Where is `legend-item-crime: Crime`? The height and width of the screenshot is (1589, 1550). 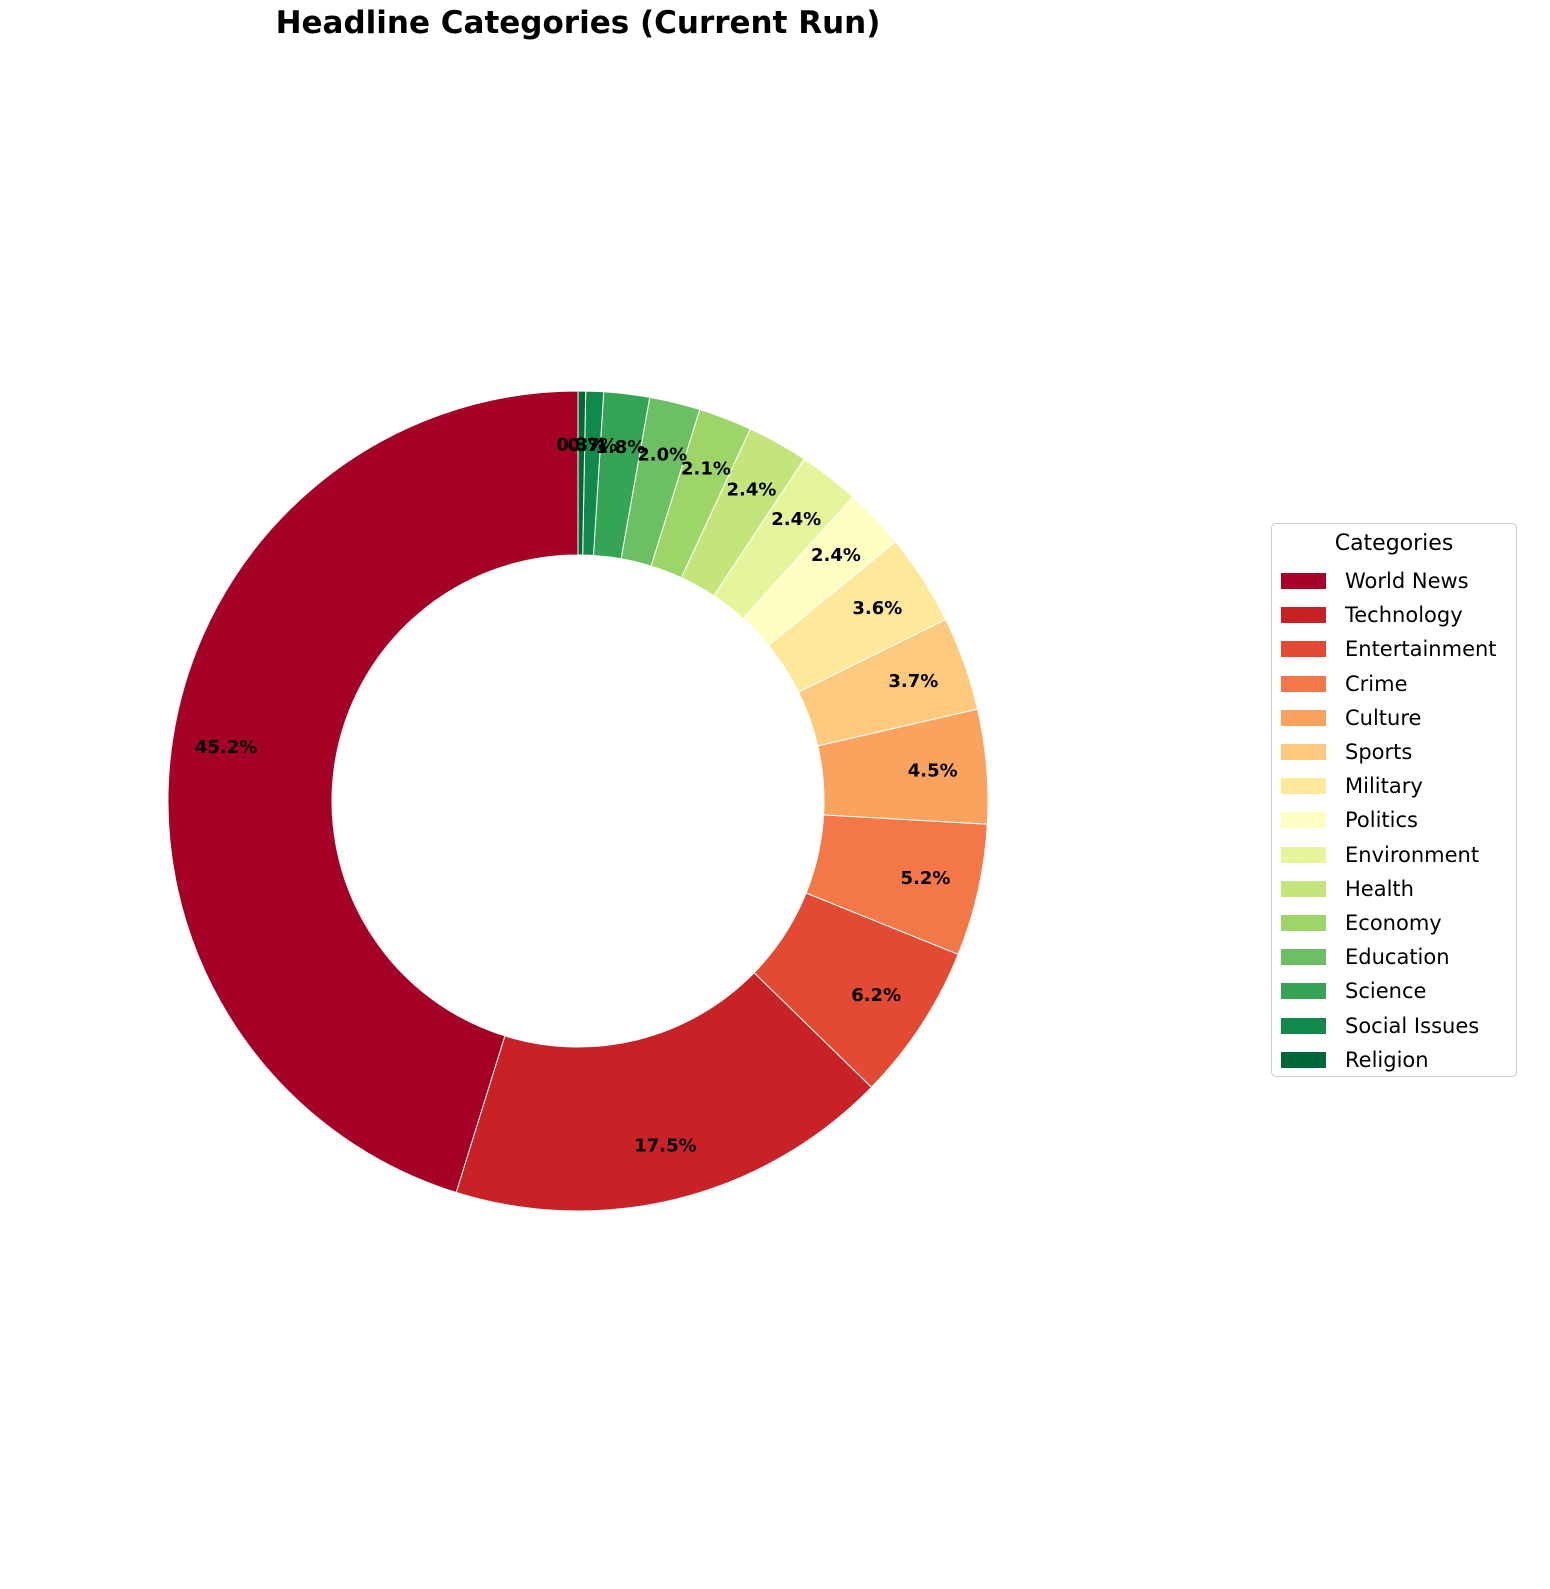
legend-item-crime: Crime is located at coordinates (1394, 684).